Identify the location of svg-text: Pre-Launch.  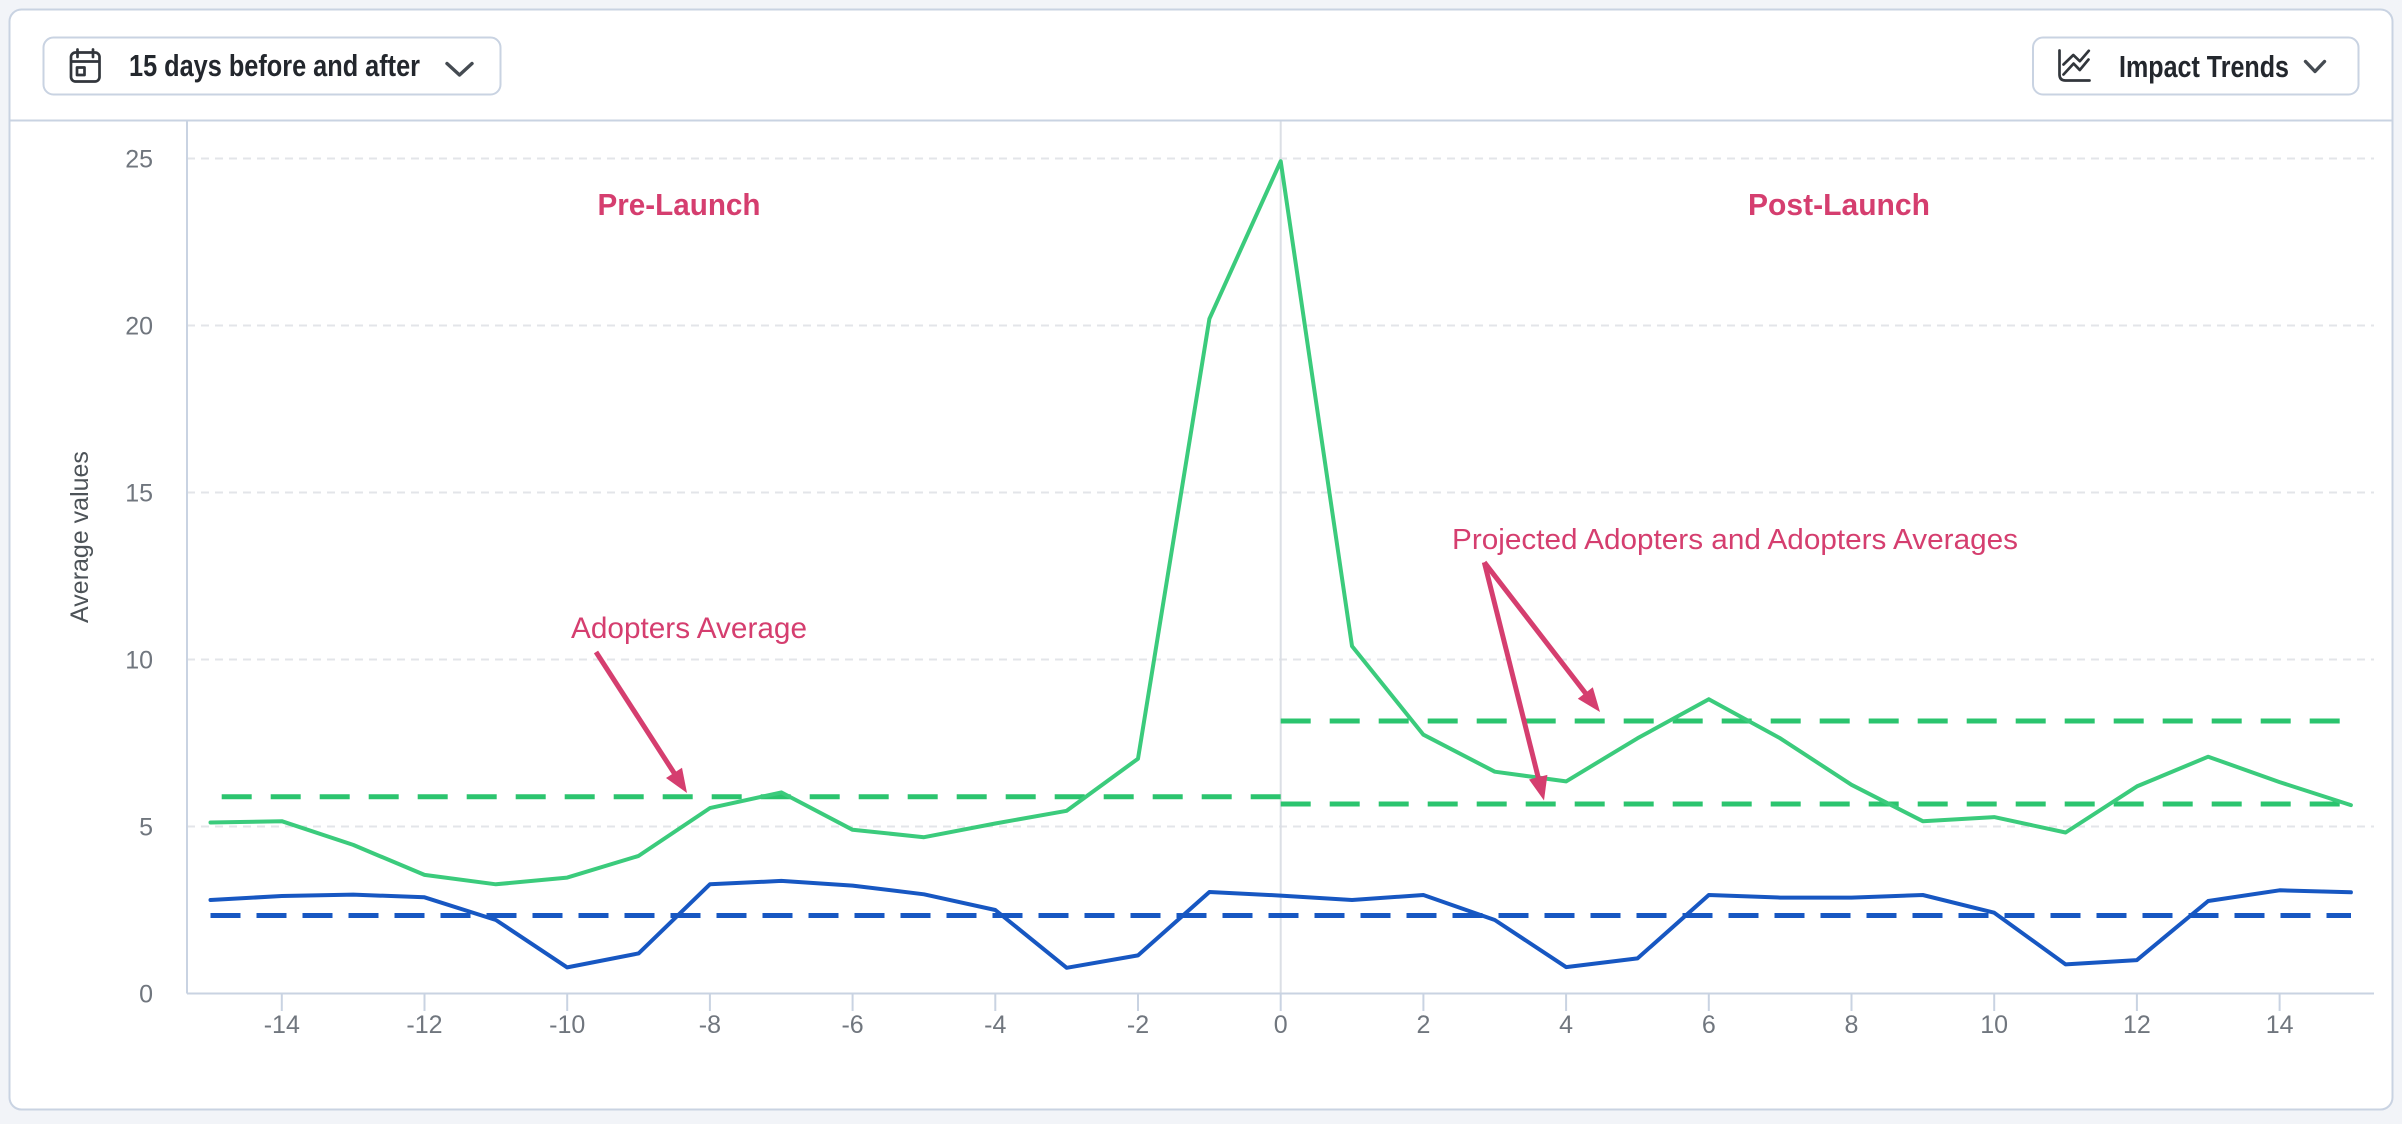
(679, 204).